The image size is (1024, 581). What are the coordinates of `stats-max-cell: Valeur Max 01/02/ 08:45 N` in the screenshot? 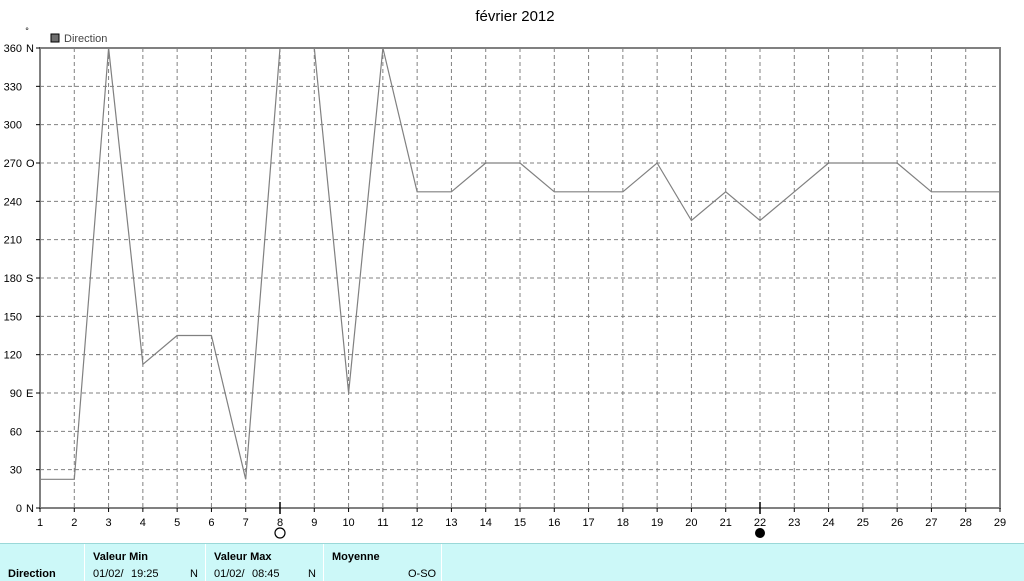 It's located at (265, 562).